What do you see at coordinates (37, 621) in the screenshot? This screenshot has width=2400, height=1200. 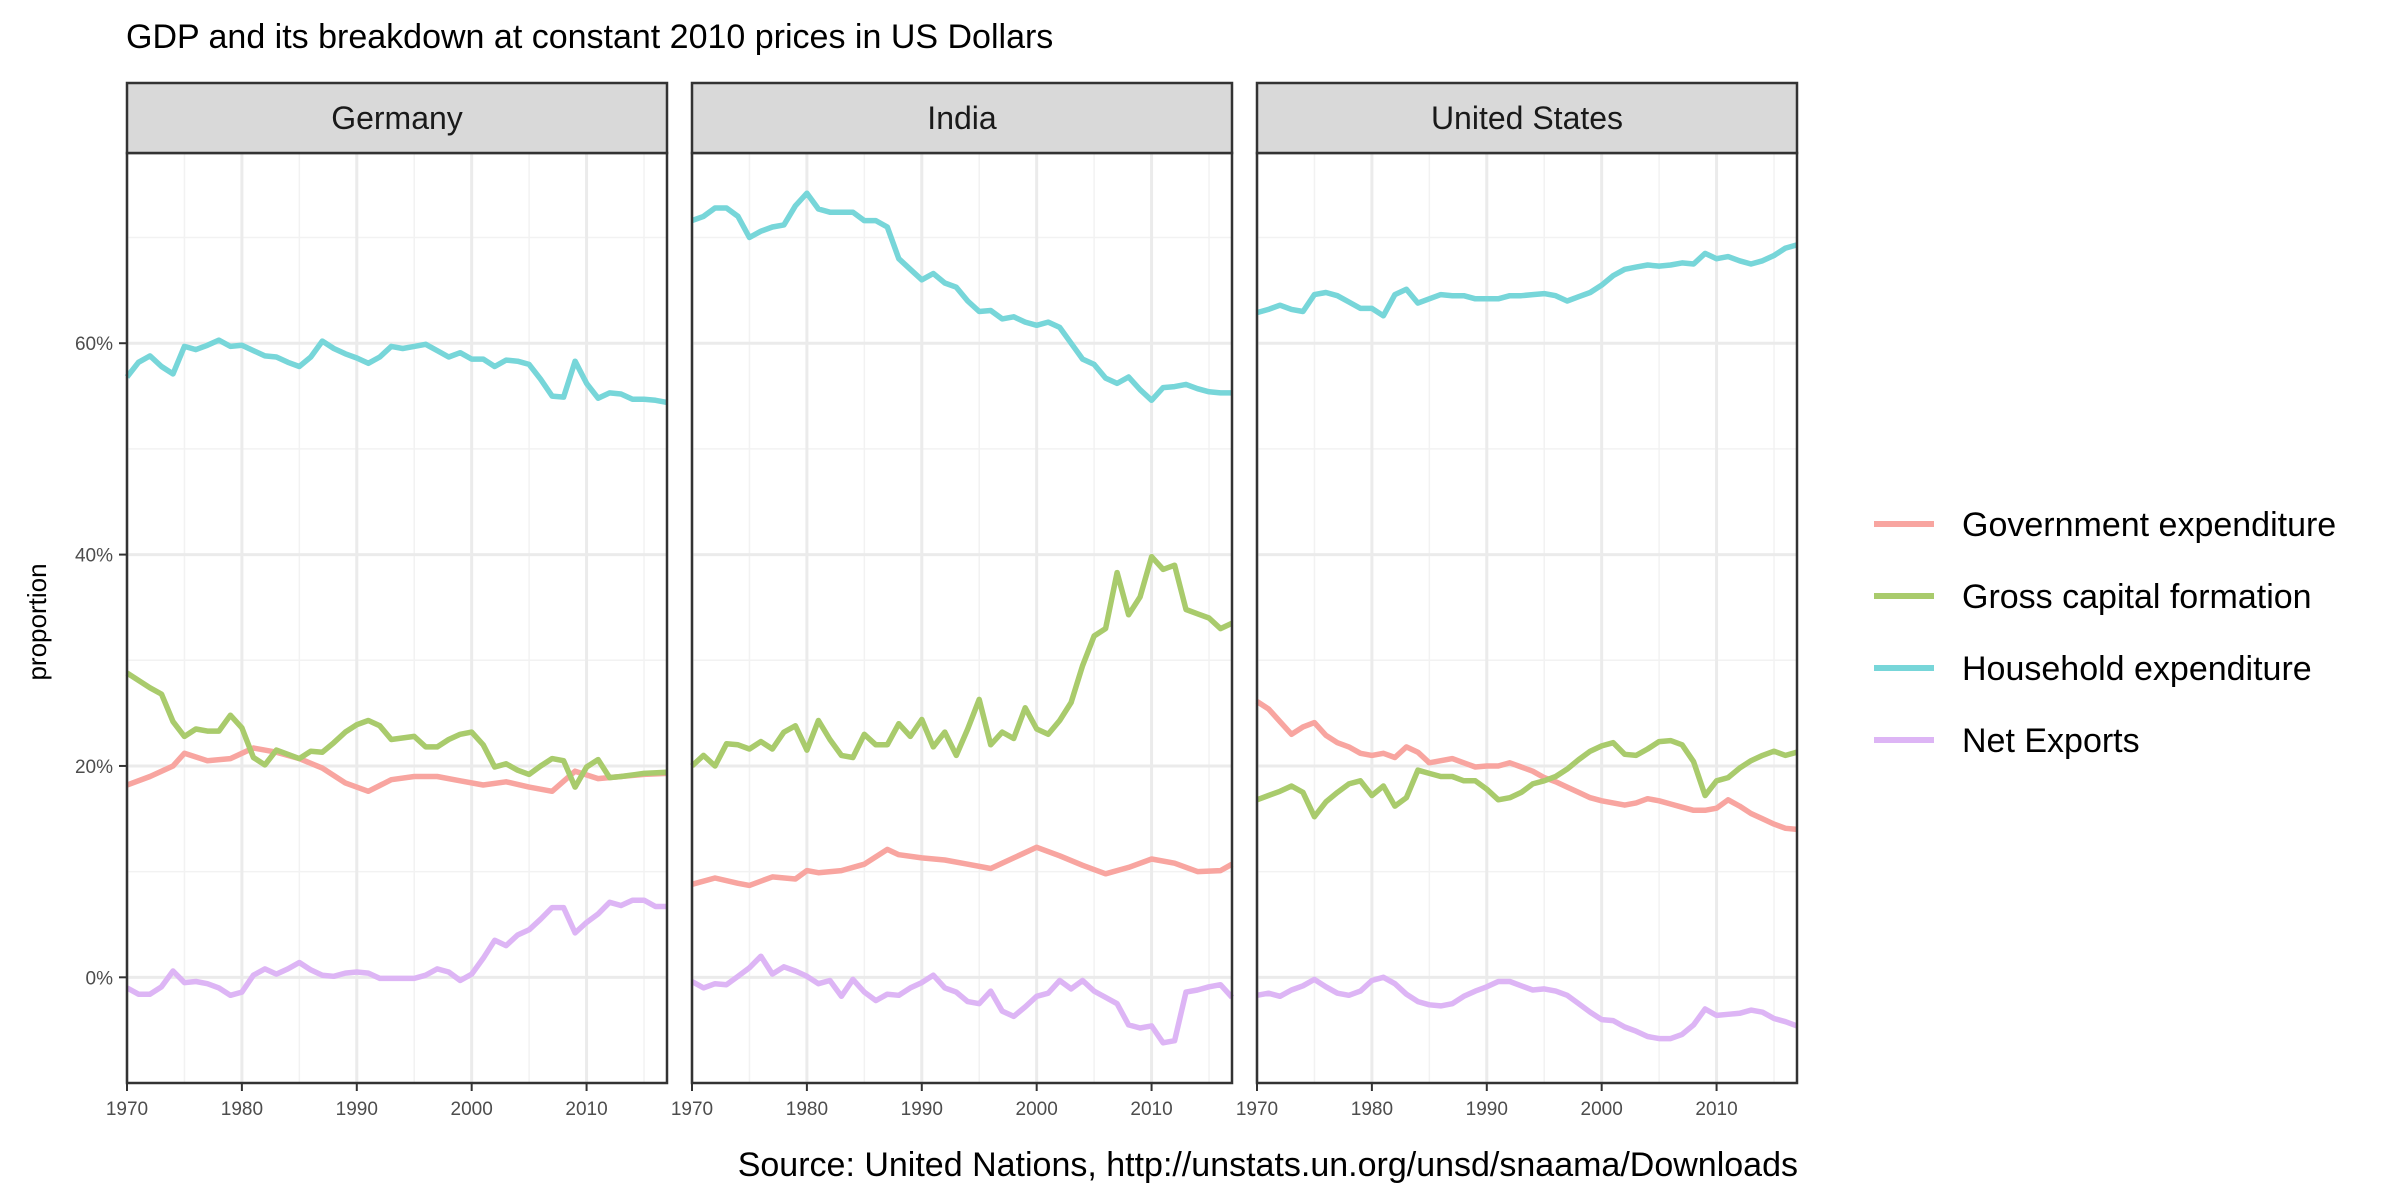 I see `y-axis-label: proportion` at bounding box center [37, 621].